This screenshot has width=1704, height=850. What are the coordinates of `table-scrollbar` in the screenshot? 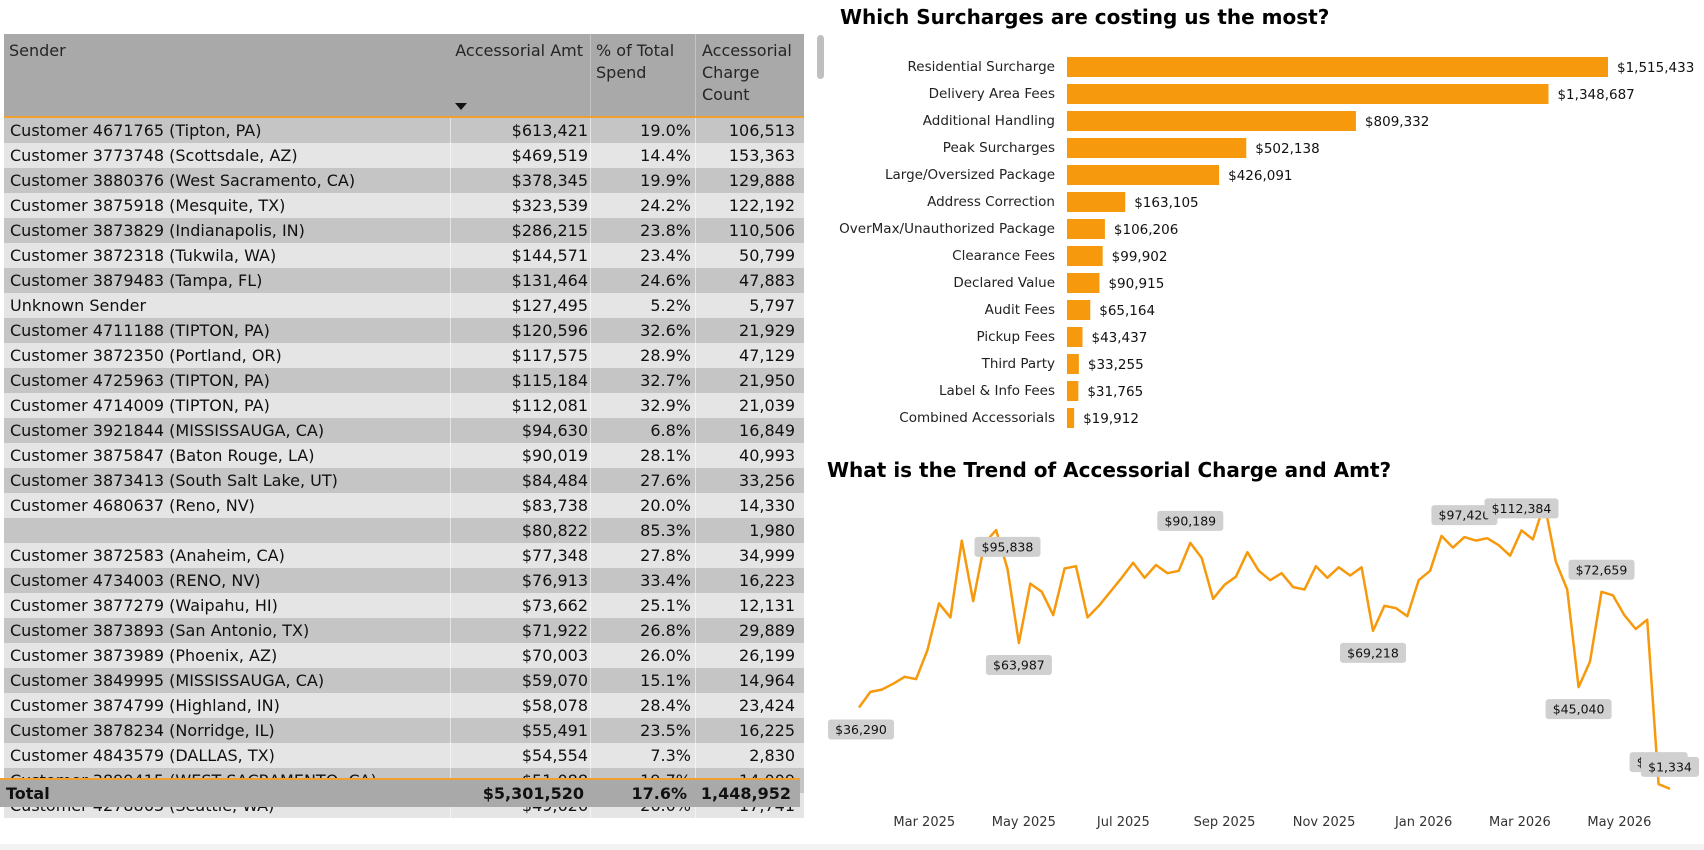 It's located at (820, 420).